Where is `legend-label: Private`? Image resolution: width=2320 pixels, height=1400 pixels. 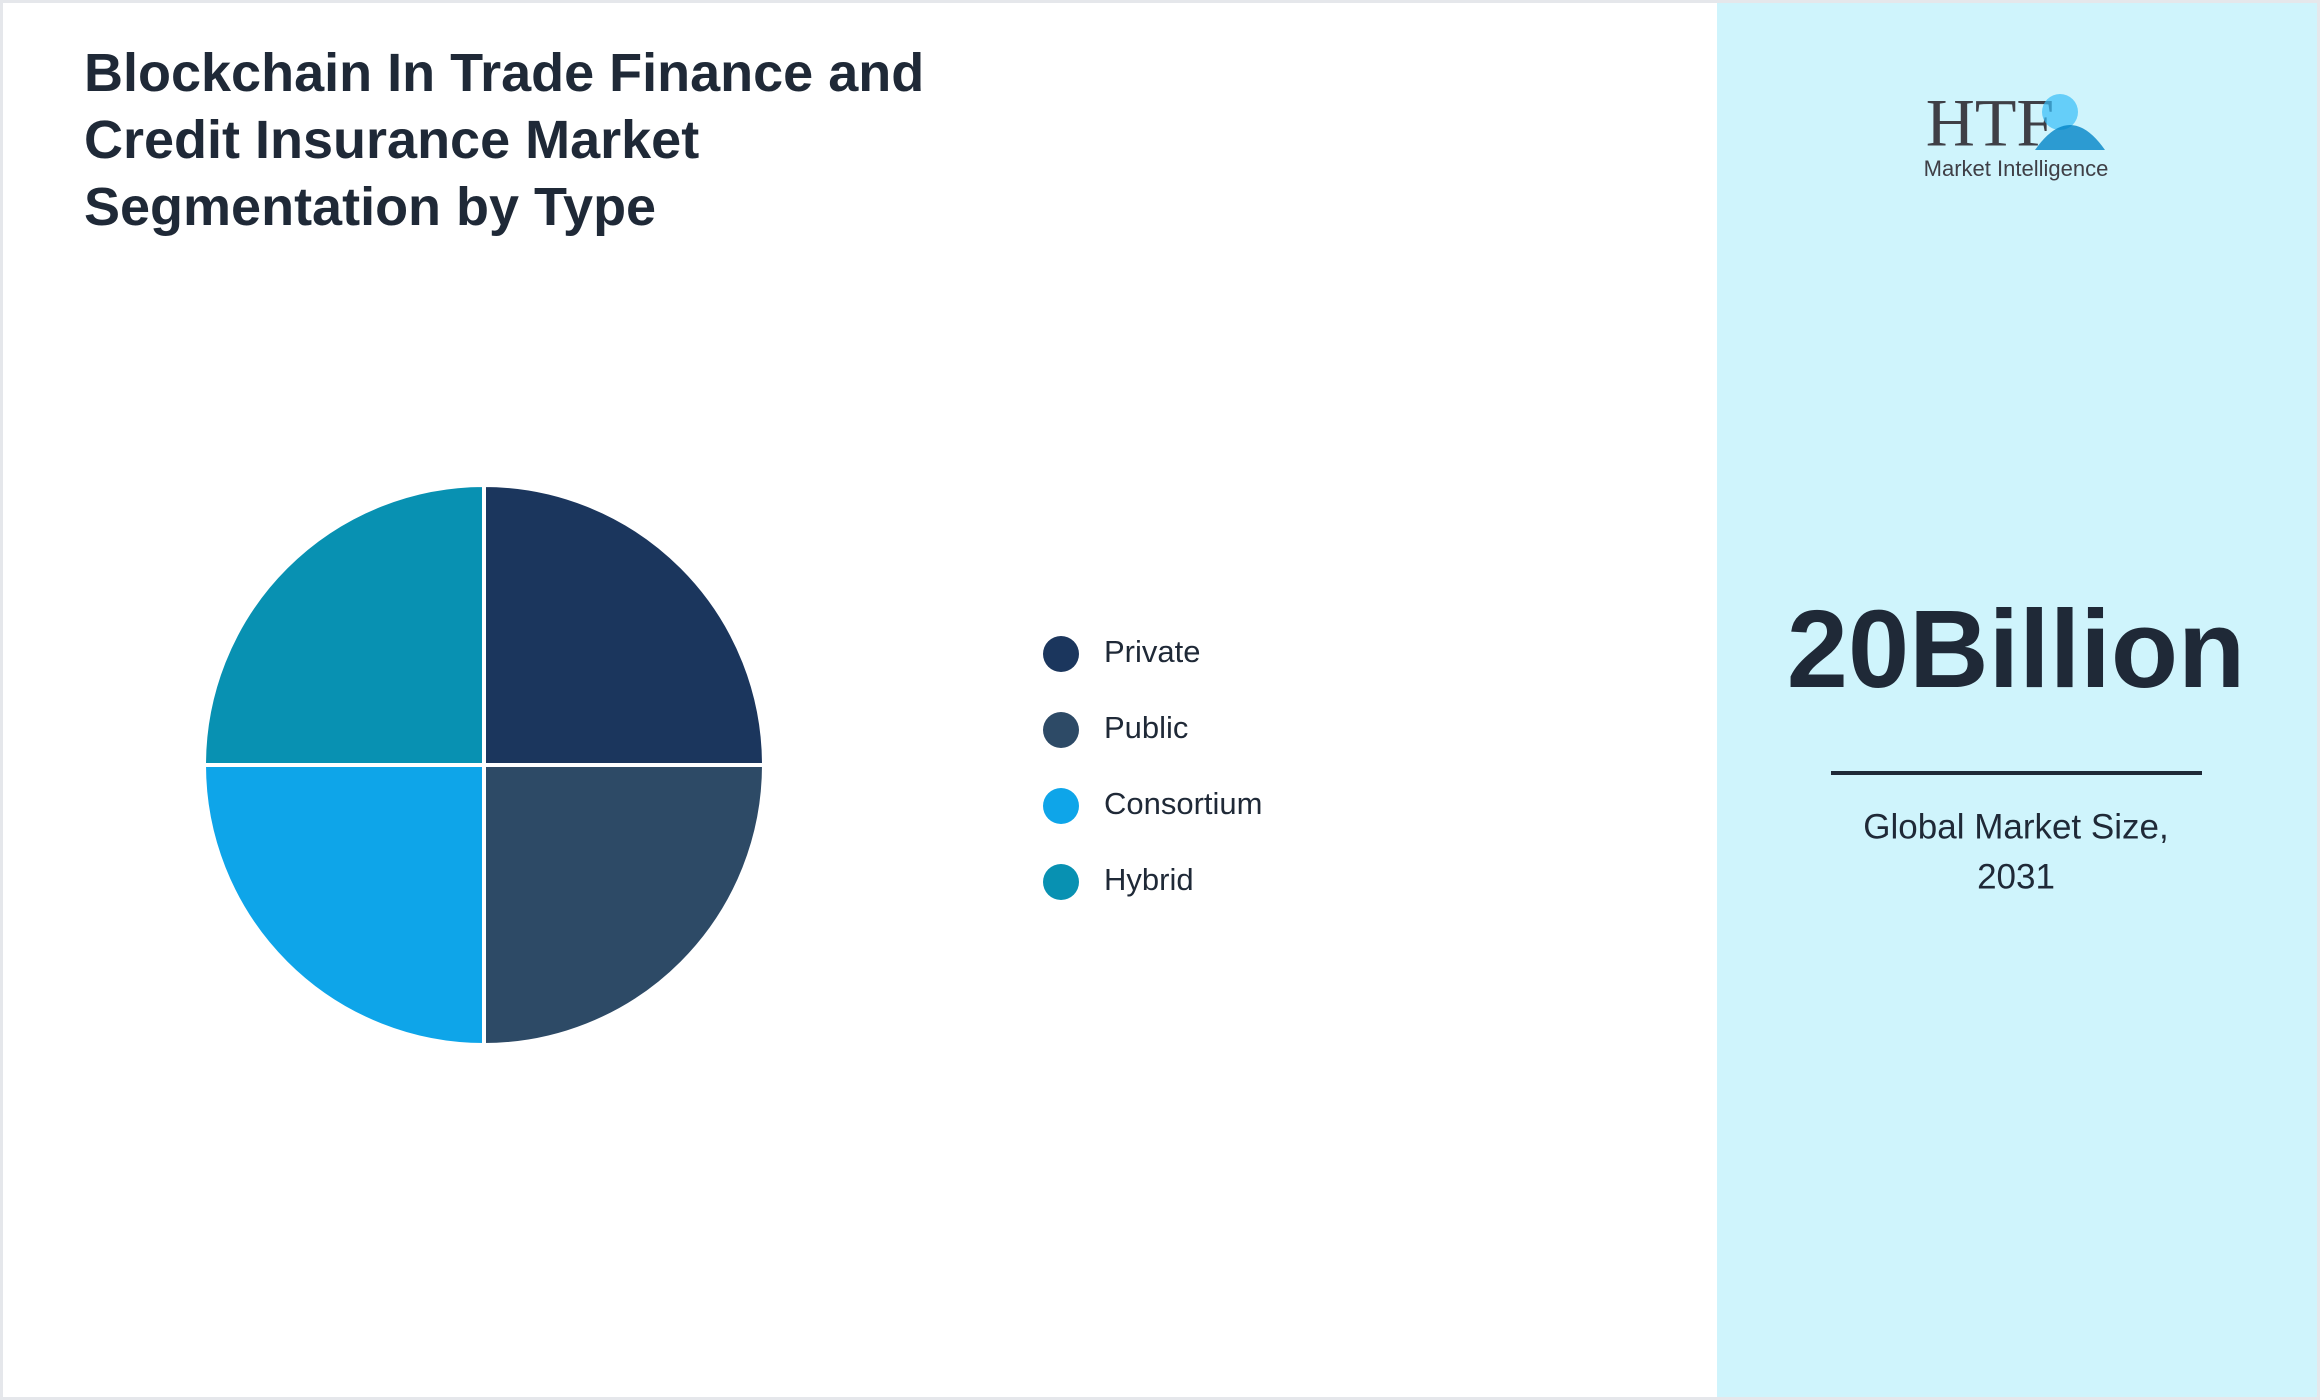
legend-label: Private is located at coordinates (1152, 651).